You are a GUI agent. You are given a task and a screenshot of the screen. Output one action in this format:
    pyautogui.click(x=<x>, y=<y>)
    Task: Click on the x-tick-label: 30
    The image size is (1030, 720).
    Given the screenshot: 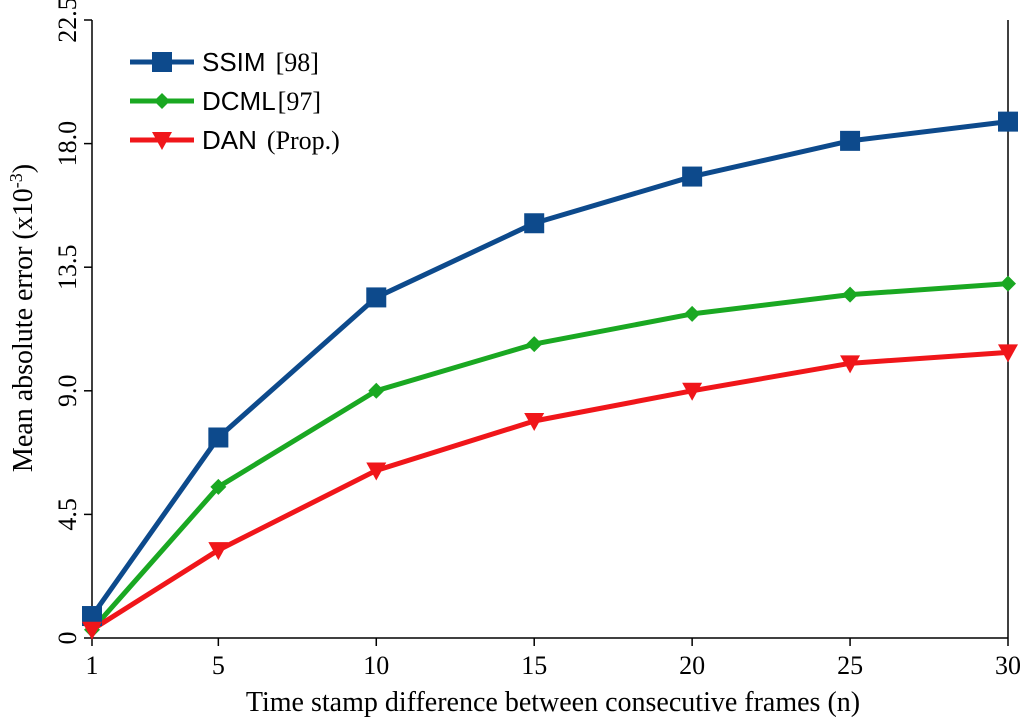 What is the action you would take?
    pyautogui.click(x=1008, y=665)
    